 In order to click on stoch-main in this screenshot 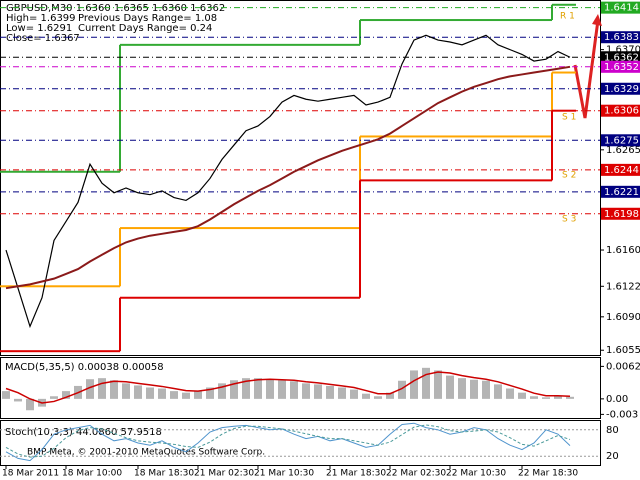, I will do `click(288, 442)`.